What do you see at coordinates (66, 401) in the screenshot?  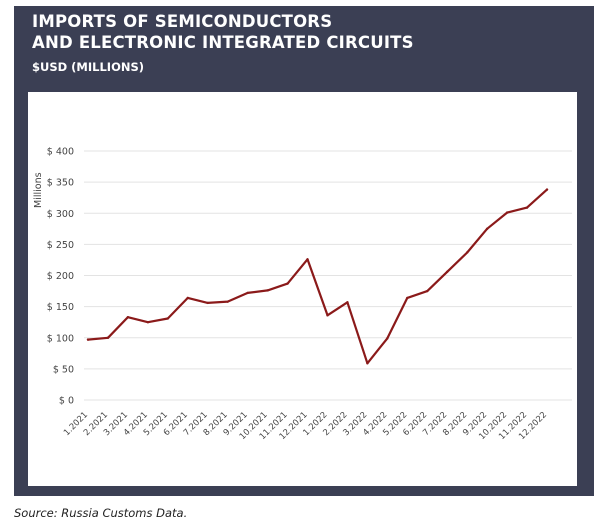 I see `y-tick-label: $ 0` at bounding box center [66, 401].